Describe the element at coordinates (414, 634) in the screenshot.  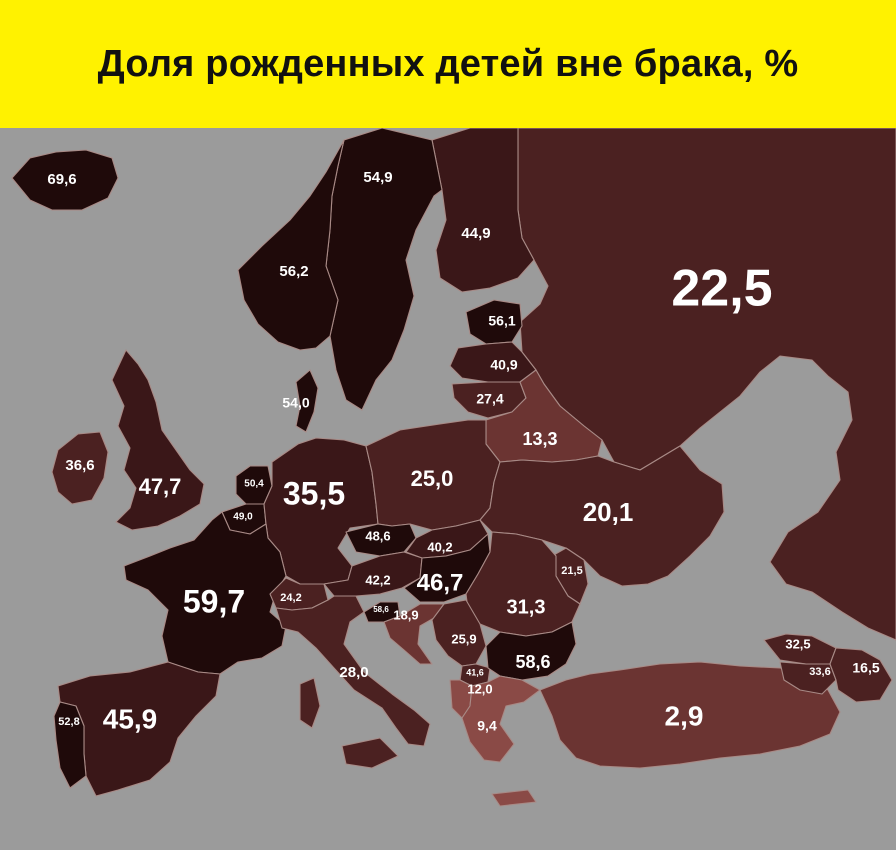
I see `country-croatia` at that location.